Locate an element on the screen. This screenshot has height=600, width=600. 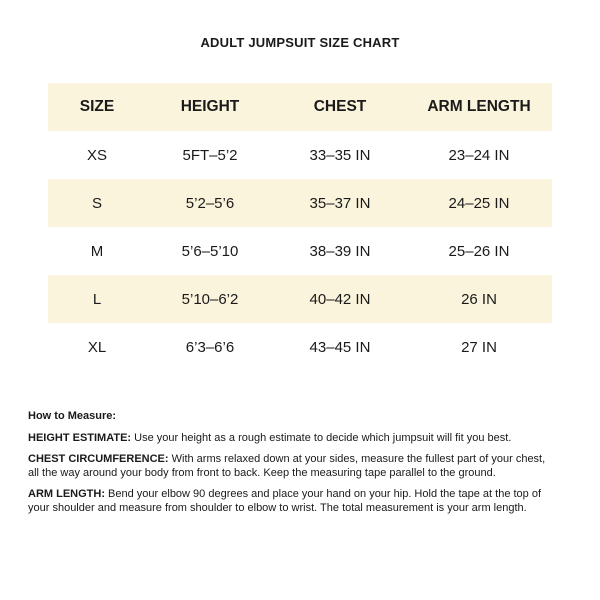
cell-arm-length: 24–25 IN is located at coordinates (479, 203).